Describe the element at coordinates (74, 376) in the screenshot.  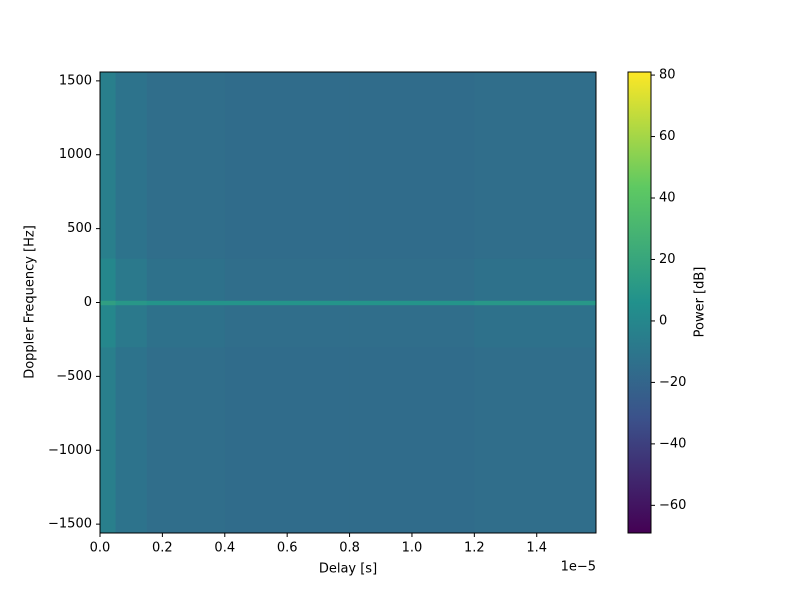
I see `y-tick-label: −500` at that location.